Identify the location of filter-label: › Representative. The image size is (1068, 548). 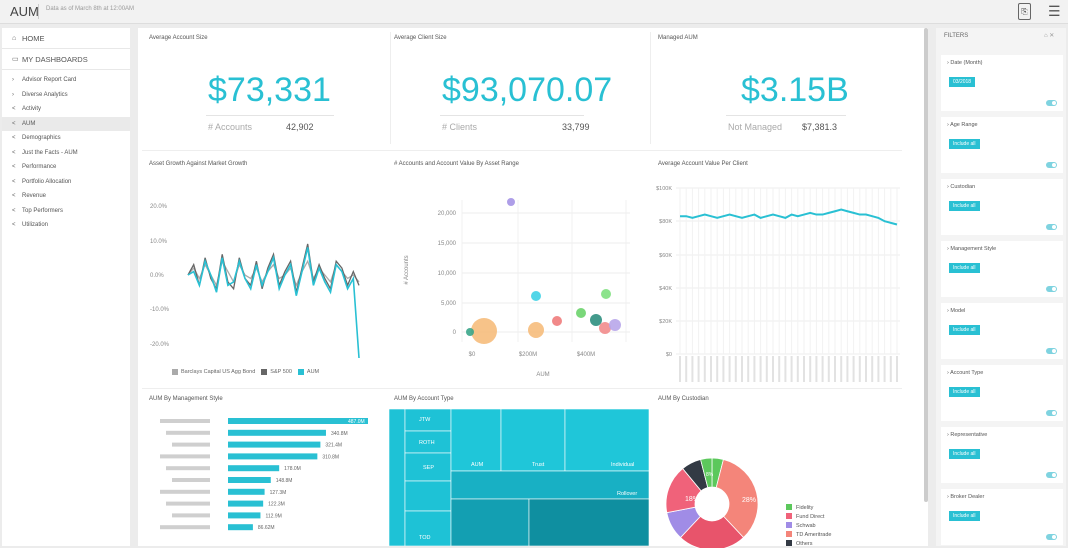
(967, 435).